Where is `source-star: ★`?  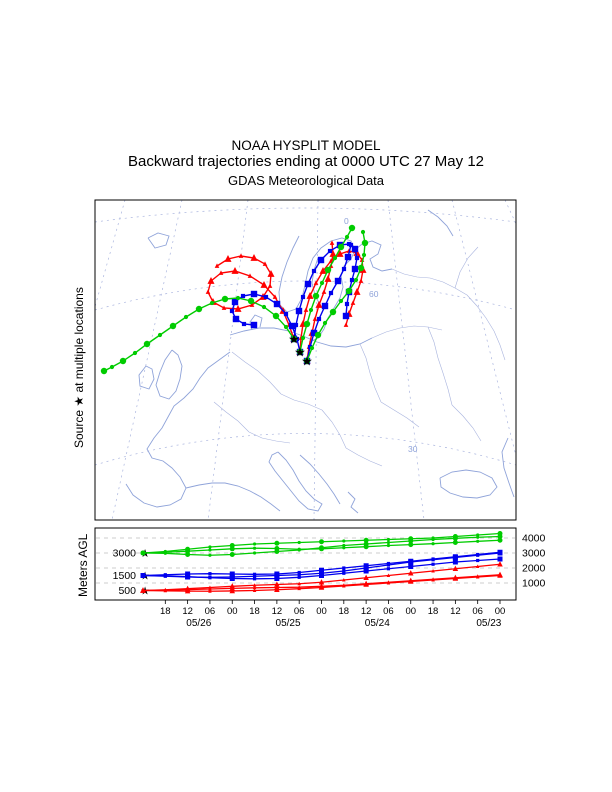
source-star: ★ is located at coordinates (300, 353).